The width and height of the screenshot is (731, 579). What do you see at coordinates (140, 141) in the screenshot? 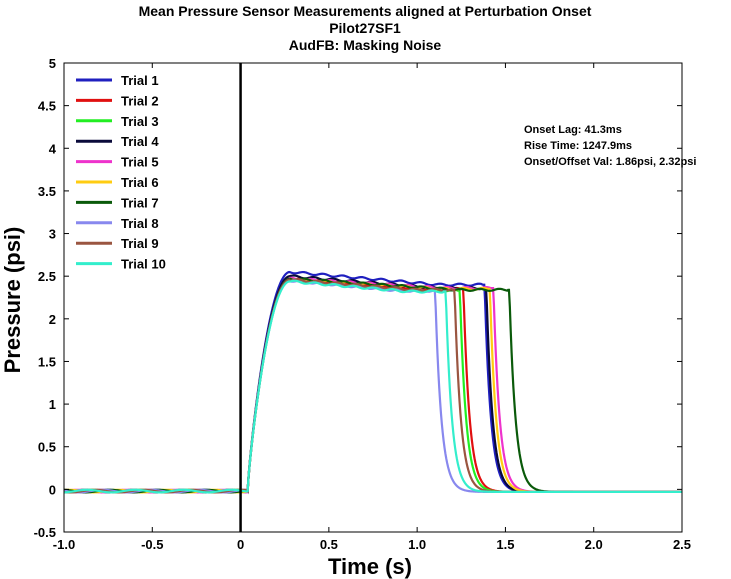
I see `legend-label: Trial 4` at bounding box center [140, 141].